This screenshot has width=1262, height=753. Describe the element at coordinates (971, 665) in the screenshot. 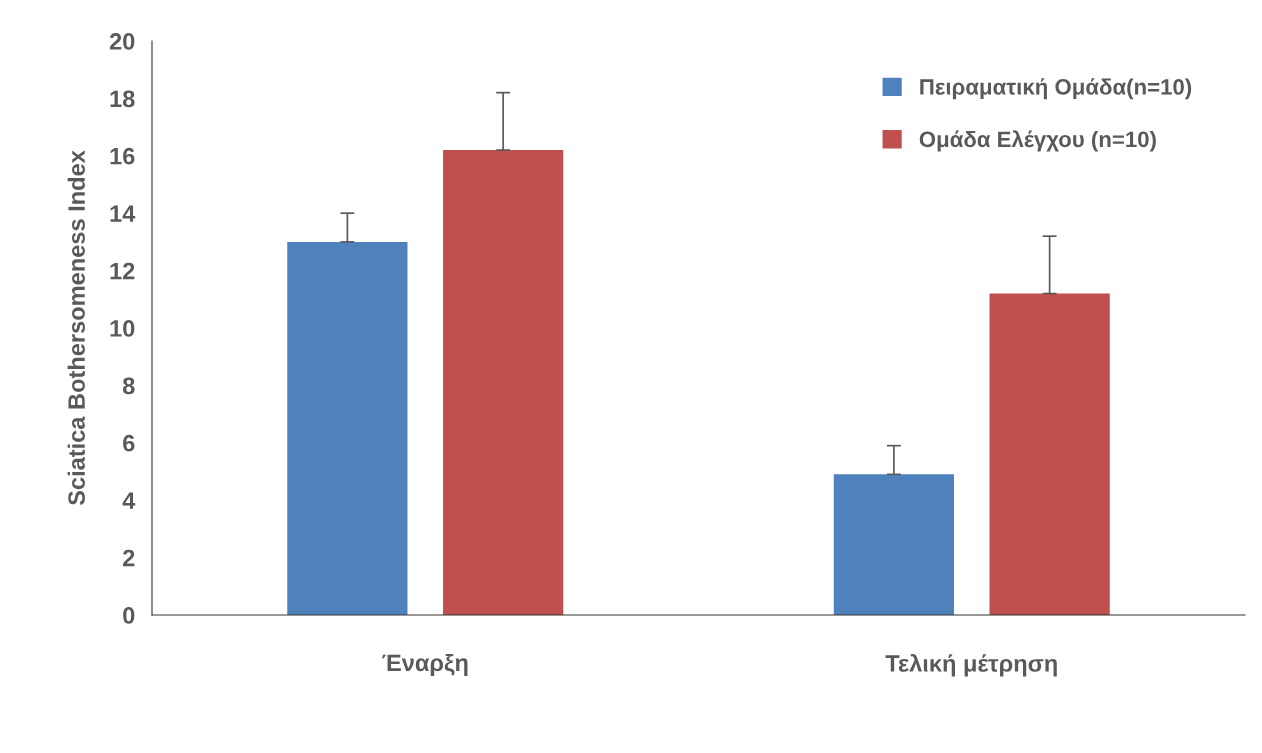

I see `x-tick-label: Τελική μέτρηση` at that location.